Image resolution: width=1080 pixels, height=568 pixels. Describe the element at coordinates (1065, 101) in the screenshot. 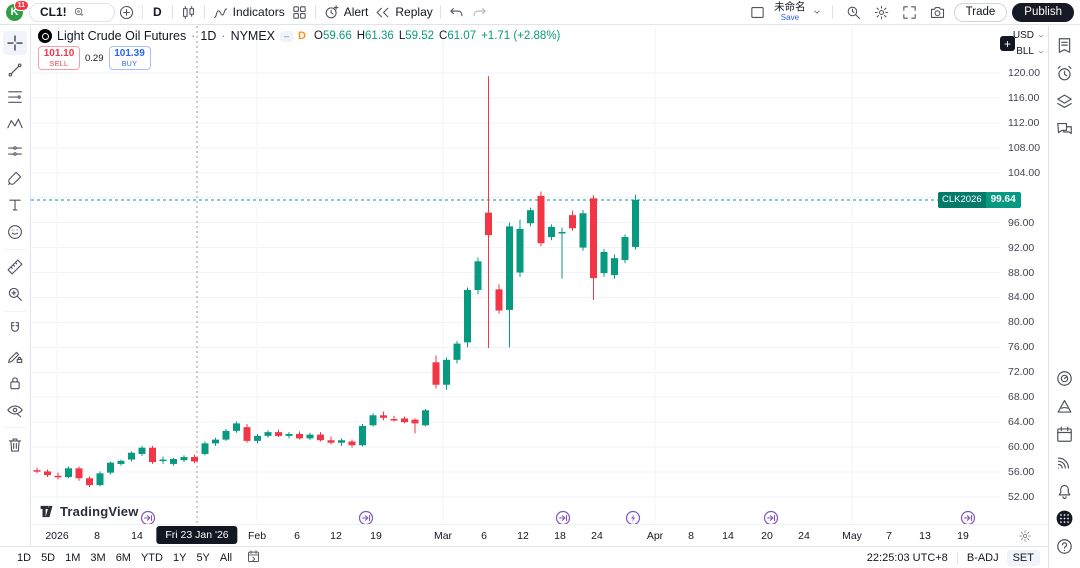

I see `object-tree-button` at that location.